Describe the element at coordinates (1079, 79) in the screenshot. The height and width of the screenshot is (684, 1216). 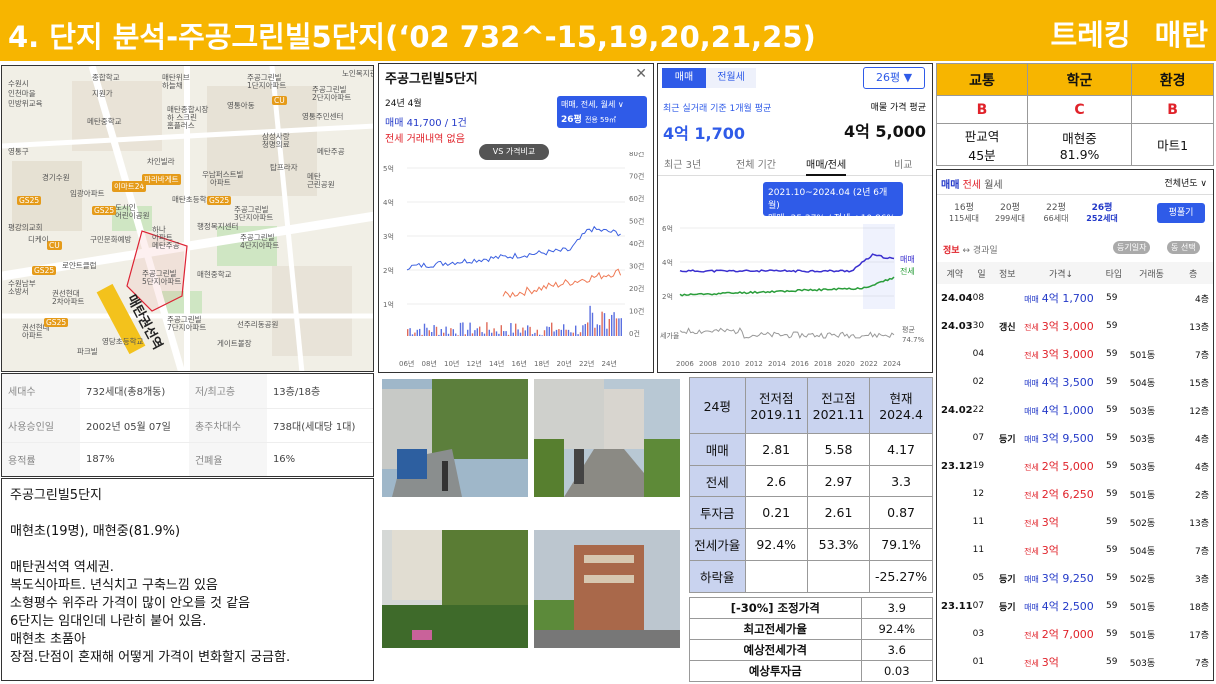
I see `grade-head: 학군` at that location.